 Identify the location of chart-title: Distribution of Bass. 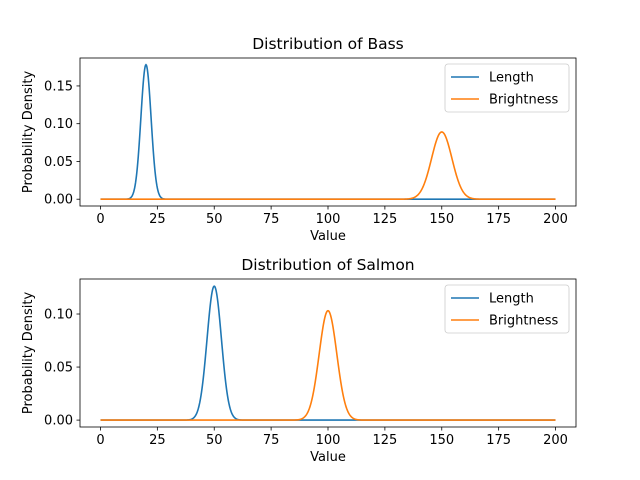
(328, 44).